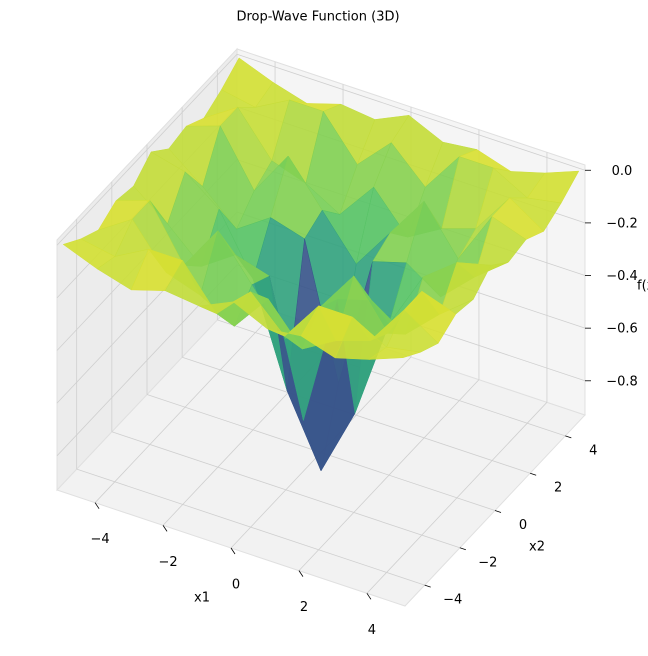  I want to click on x-axis-label: x1, so click(202, 598).